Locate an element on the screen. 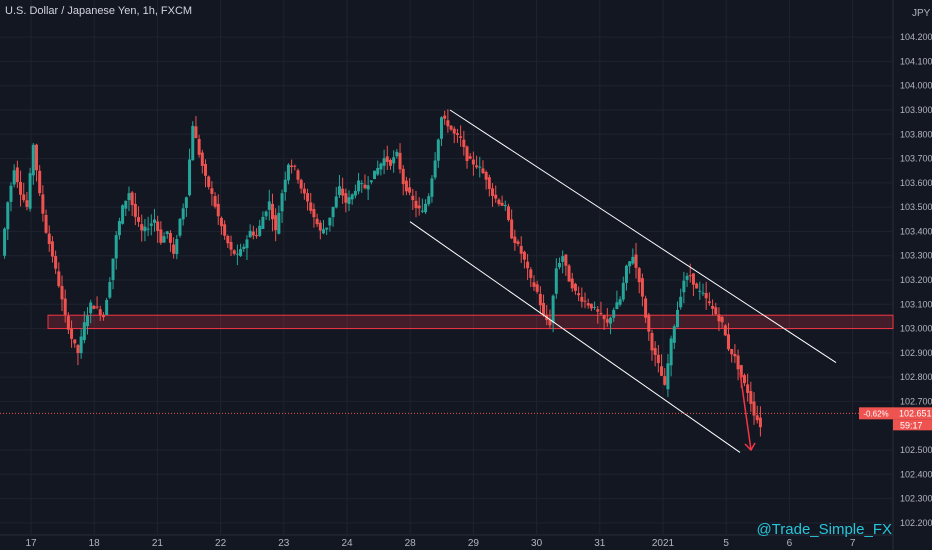 This screenshot has height=550, width=932. y-tick-label: 103.600 is located at coordinates (916, 183).